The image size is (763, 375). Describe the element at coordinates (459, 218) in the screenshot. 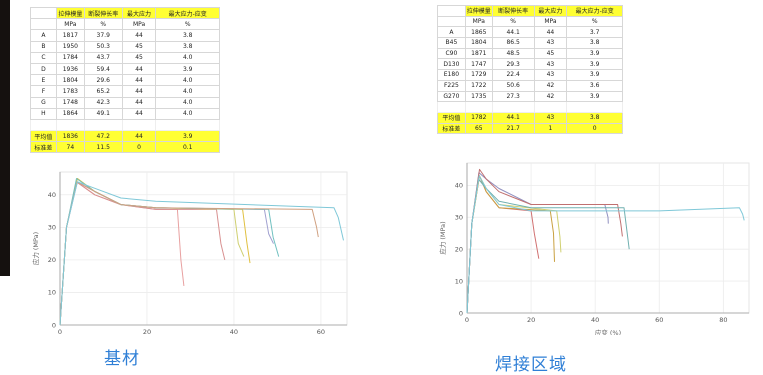

I see `y-tick-label: 30` at that location.